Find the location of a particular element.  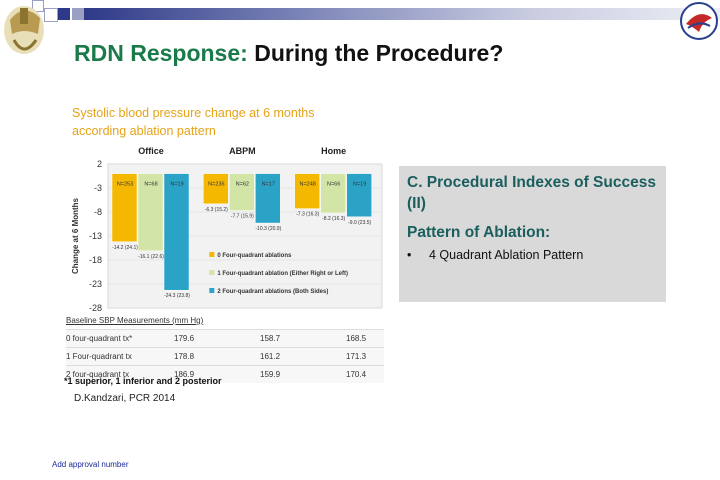

cell-abpm: 159.9 is located at coordinates (270, 374).